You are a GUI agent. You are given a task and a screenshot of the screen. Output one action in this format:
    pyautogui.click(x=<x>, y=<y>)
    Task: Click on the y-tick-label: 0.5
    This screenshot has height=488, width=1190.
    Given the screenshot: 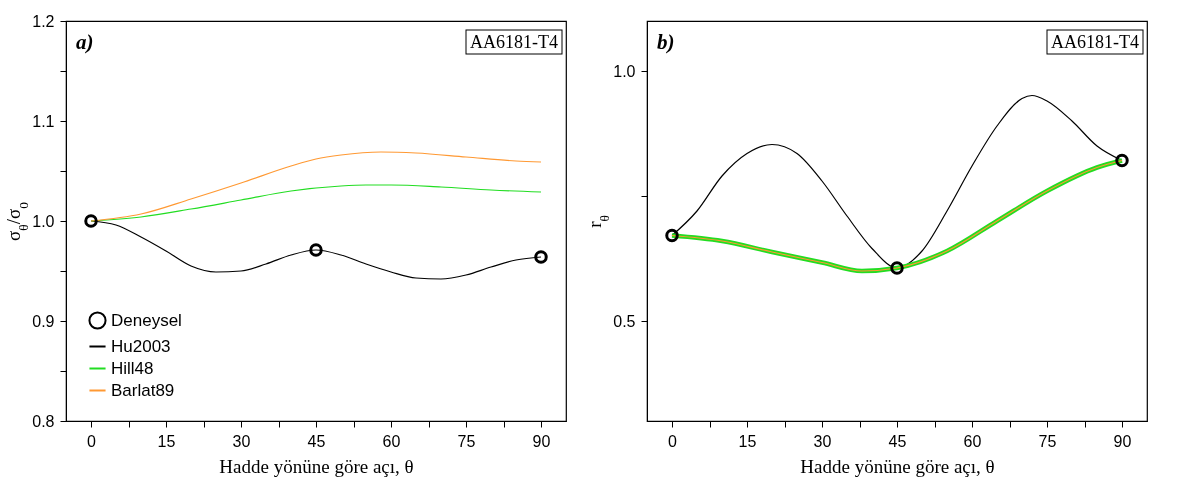 What is the action you would take?
    pyautogui.click(x=624, y=321)
    